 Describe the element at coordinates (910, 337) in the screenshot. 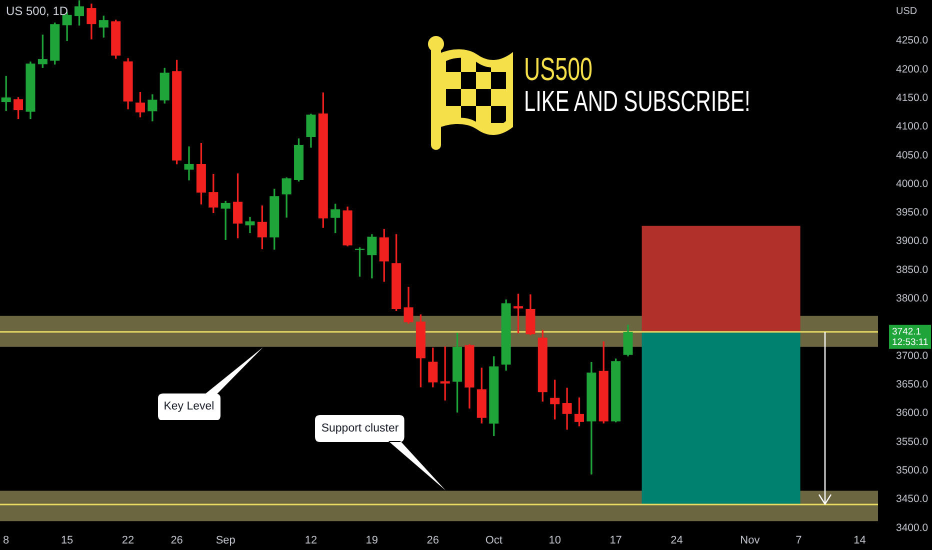

I see `ref-line-label: 3742.1 12:53:11` at that location.